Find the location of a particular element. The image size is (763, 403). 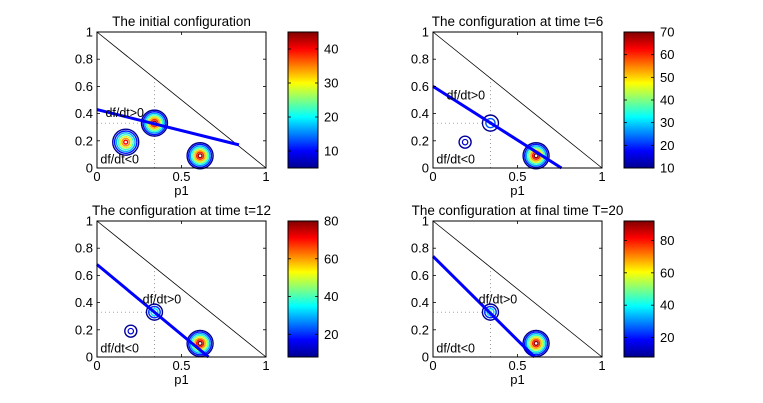

colorbar-tick-label: 30 is located at coordinates (667, 122).